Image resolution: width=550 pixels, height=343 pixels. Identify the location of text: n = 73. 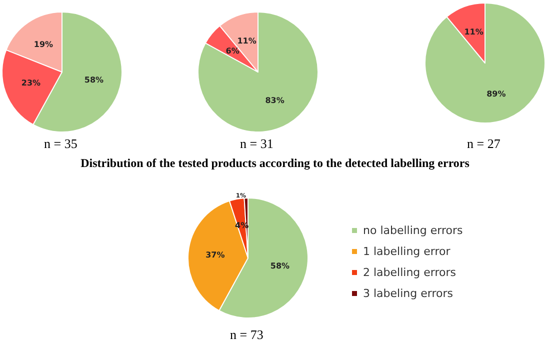
(247, 334).